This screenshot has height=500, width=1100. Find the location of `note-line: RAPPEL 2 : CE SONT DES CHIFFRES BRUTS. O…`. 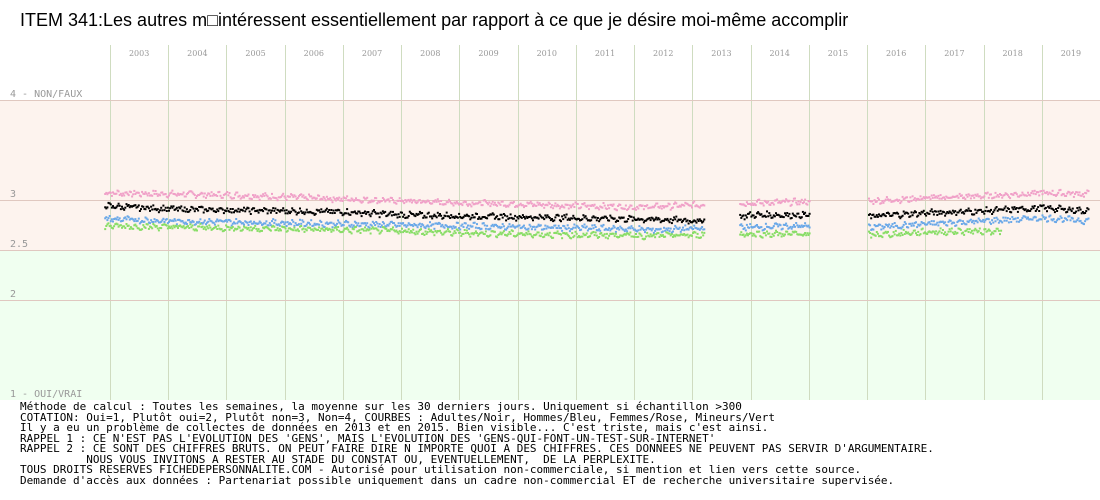

note-line: RAPPEL 2 : CE SONT DES CHIFFRES BRUTS. O… is located at coordinates (477, 448).